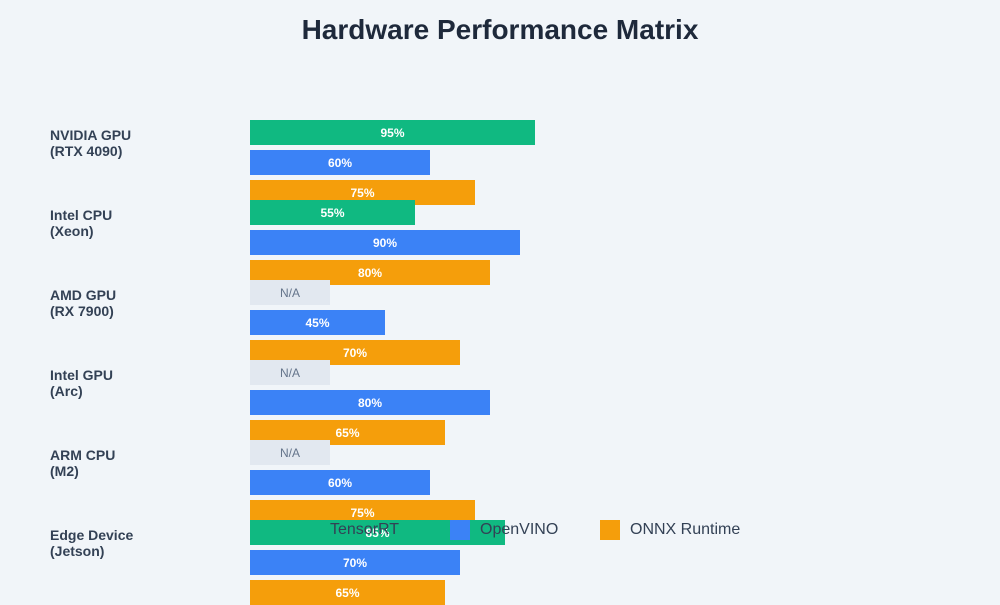 Image resolution: width=1000 pixels, height=605 pixels. I want to click on legend-item: OpenVINO, so click(504, 530).